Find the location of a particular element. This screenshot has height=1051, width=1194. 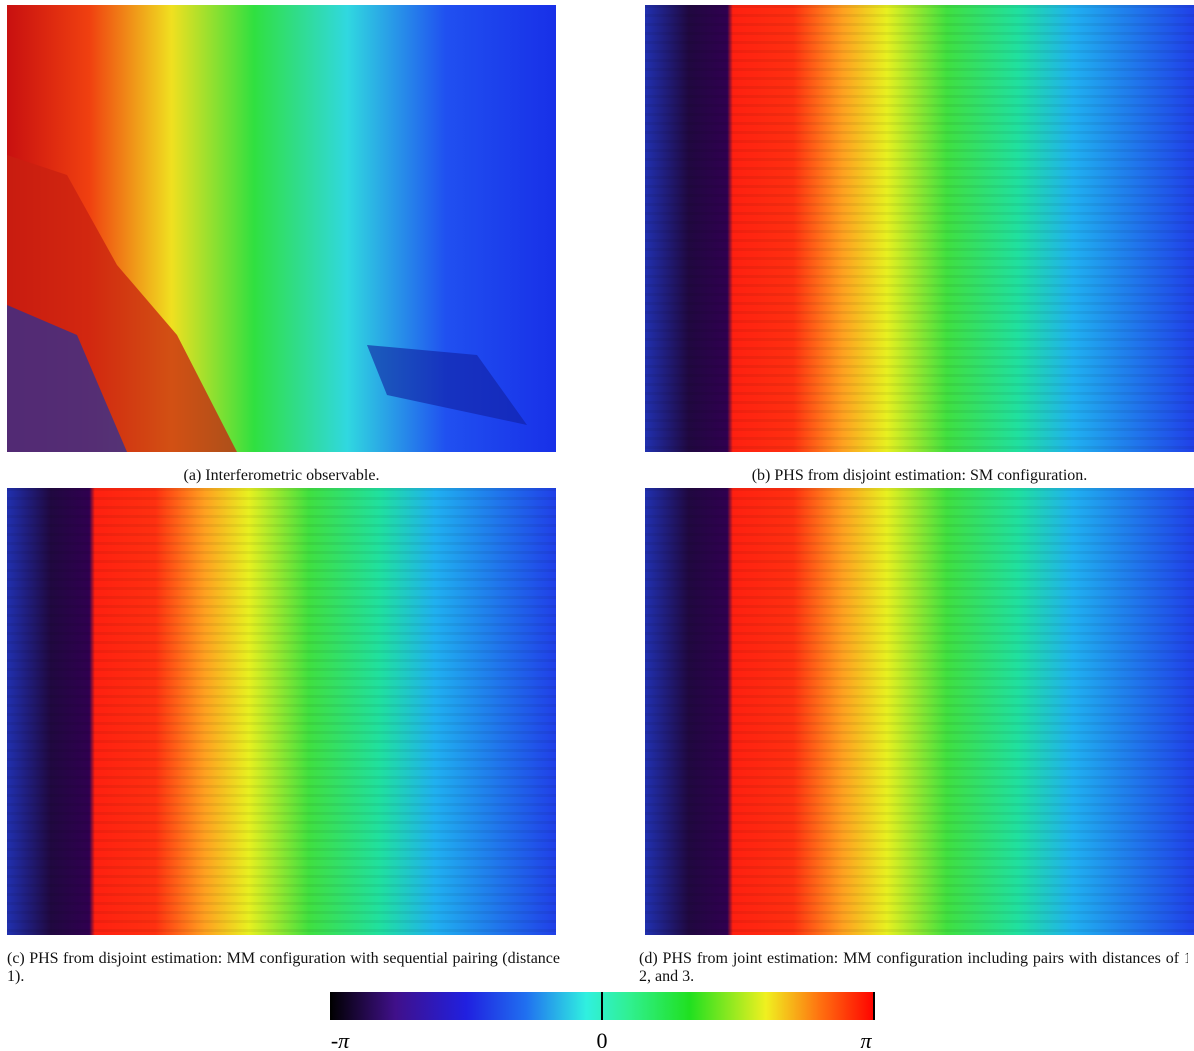

caption: (a) Interferometric observable. is located at coordinates (281, 475).